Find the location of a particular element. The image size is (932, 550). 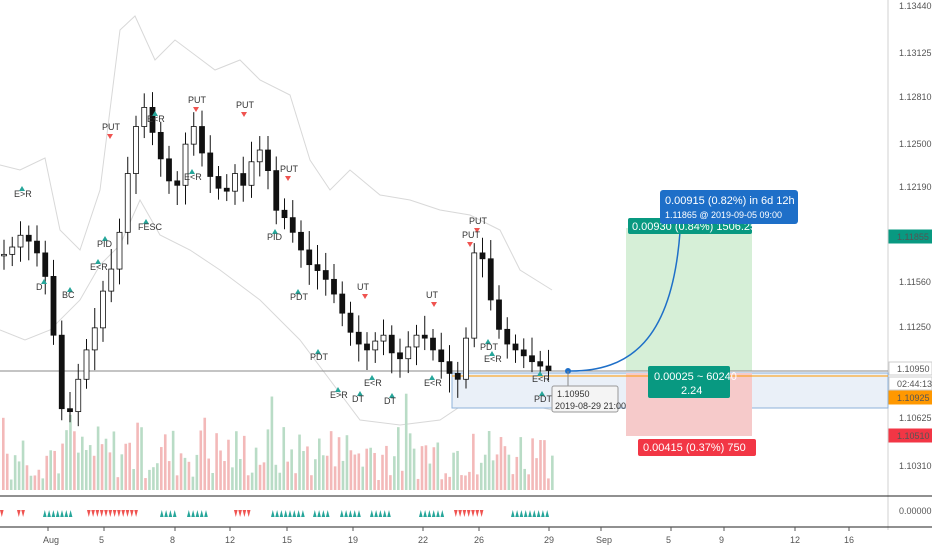

time-tick-label: 12 is located at coordinates (230, 540).